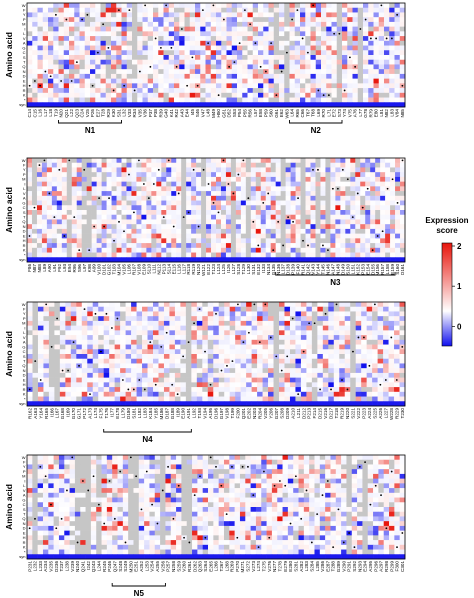  I want to click on x-tick-label: R39, so click(160, 113).